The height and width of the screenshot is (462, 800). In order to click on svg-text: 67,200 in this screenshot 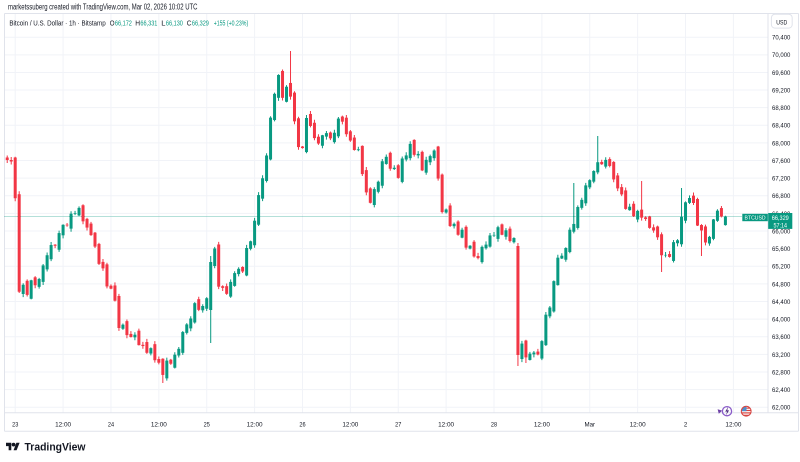, I will do `click(781, 179)`.